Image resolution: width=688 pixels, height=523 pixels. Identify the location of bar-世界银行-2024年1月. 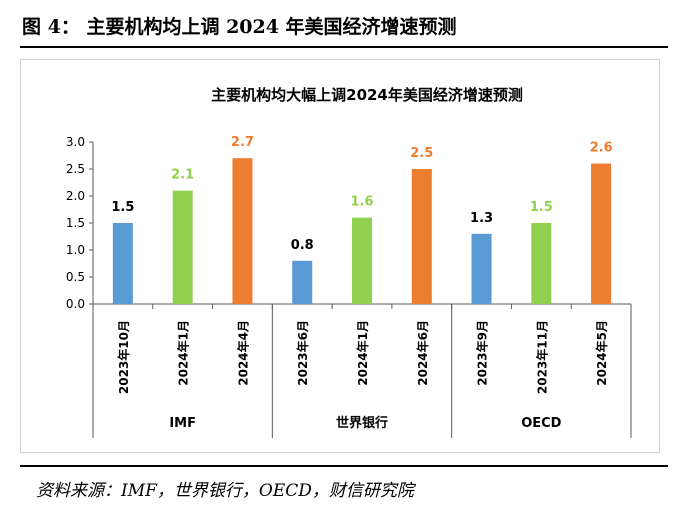
(362, 260).